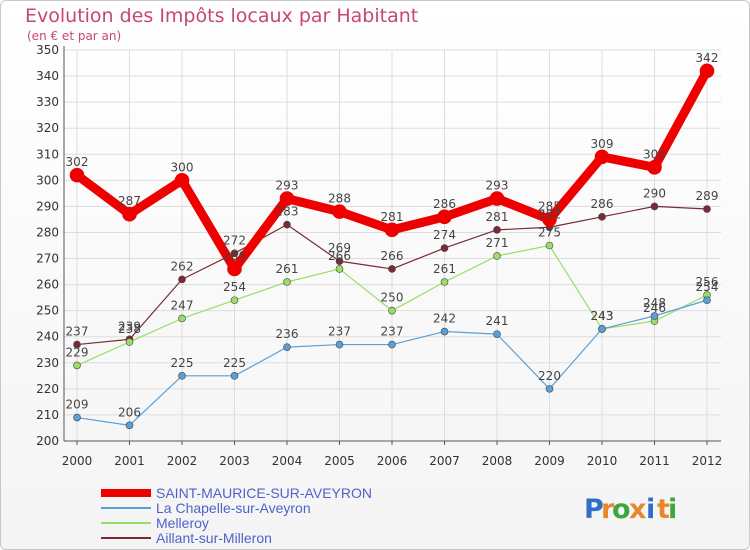 The height and width of the screenshot is (550, 750). I want to click on data-label: 246, so click(654, 308).